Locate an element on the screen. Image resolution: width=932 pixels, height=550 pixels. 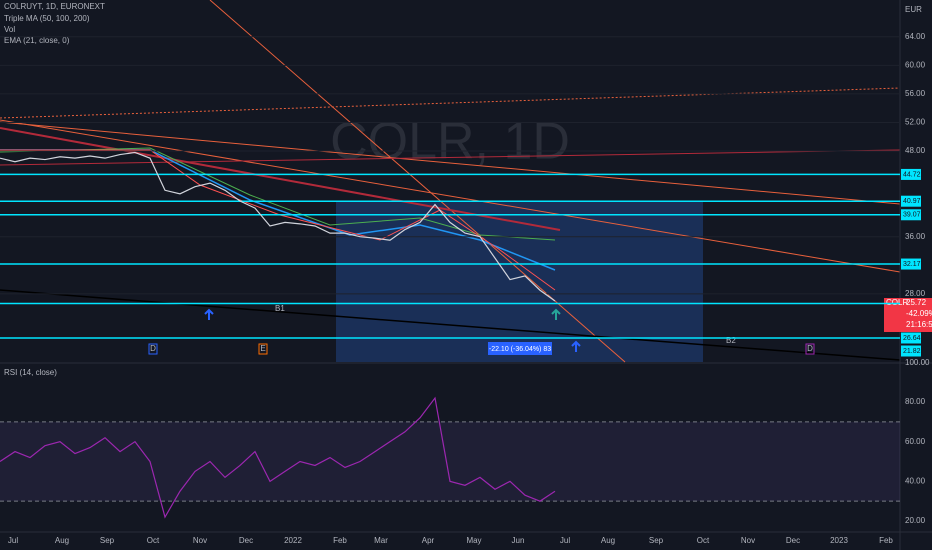
level-label: 44.72 is located at coordinates (912, 174).